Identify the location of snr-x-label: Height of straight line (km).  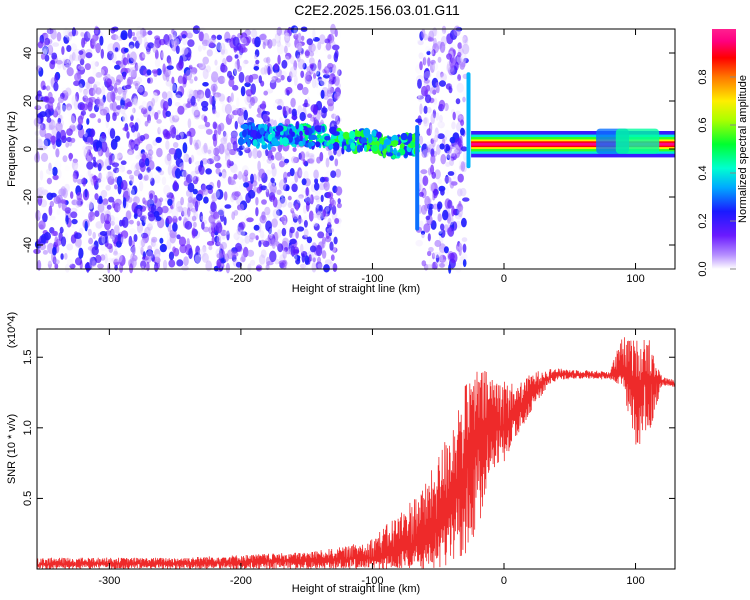
(356, 589).